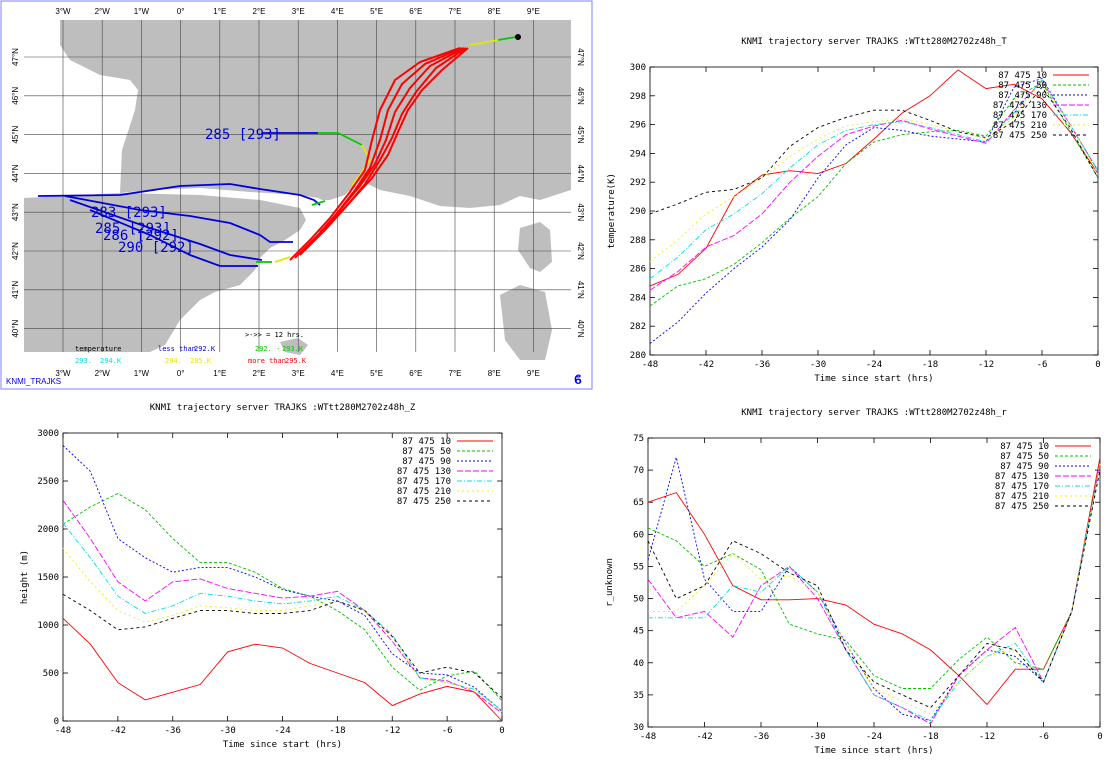  What do you see at coordinates (501, 731) in the screenshot?
I see `x-tick-label: 0` at bounding box center [501, 731].